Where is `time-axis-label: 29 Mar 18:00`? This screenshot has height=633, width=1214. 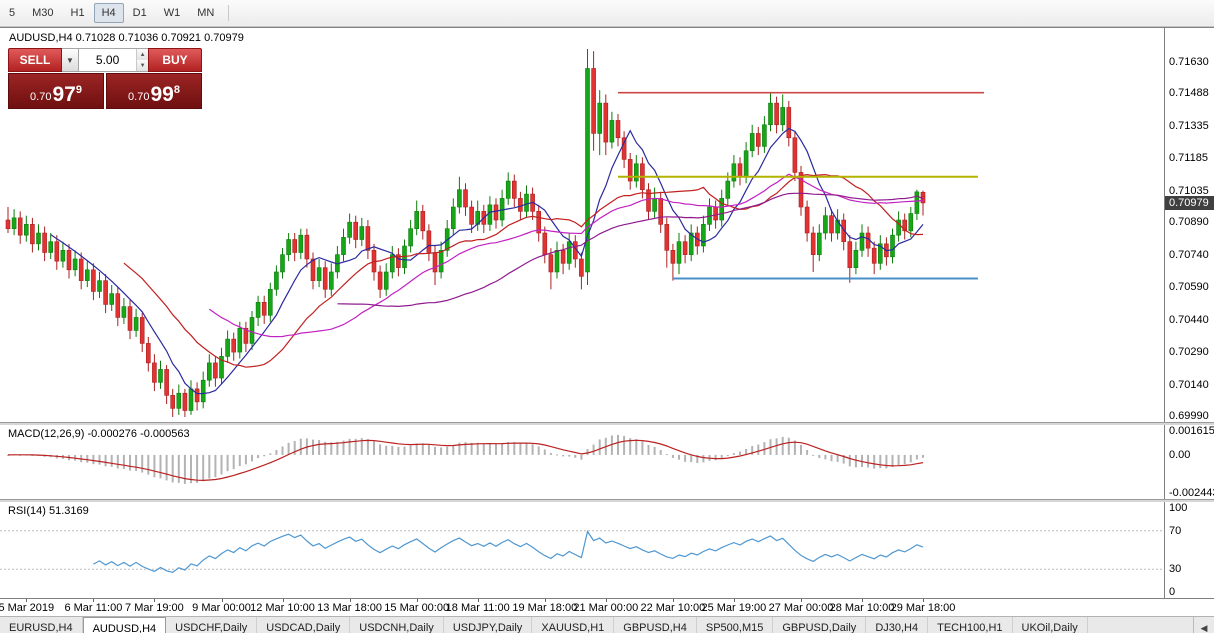 time-axis-label: 29 Mar 18:00 is located at coordinates (923, 608).